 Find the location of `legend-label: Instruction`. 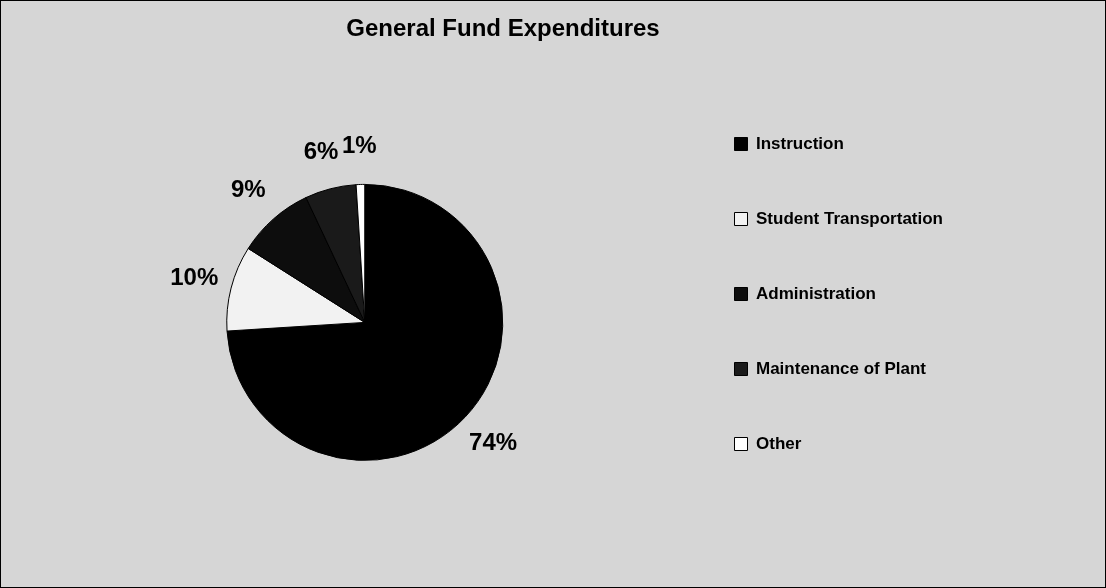

legend-label: Instruction is located at coordinates (800, 143).